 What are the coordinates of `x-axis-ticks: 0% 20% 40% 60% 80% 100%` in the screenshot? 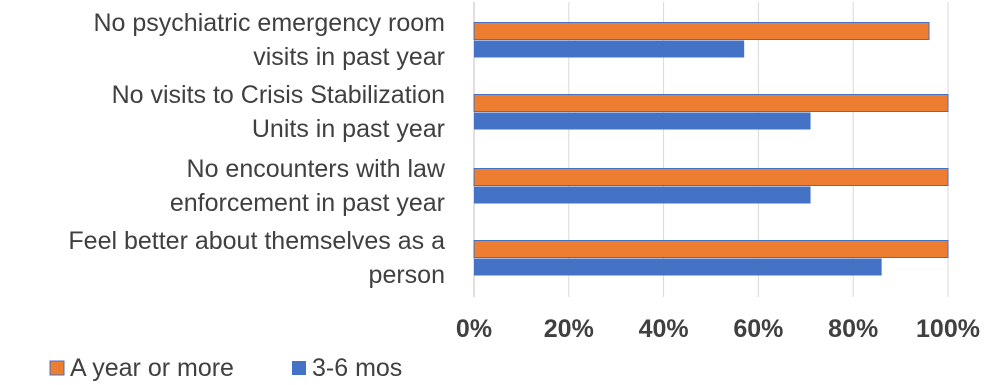 It's located at (718, 329).